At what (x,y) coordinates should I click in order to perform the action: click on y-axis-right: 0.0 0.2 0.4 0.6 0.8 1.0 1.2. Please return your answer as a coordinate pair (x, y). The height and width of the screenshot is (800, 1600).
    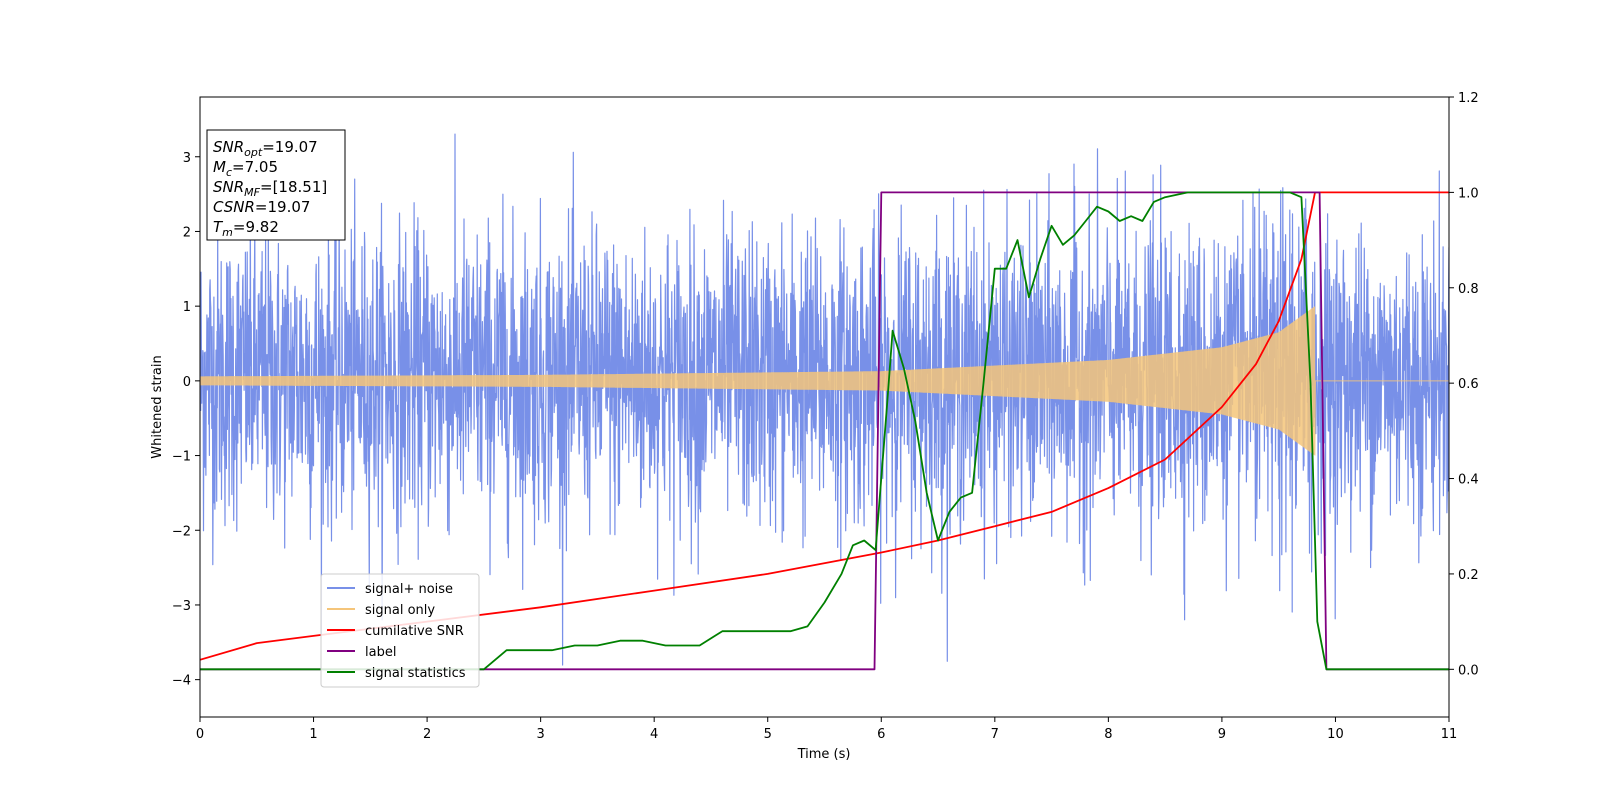
    Looking at the image, I should click on (1464, 384).